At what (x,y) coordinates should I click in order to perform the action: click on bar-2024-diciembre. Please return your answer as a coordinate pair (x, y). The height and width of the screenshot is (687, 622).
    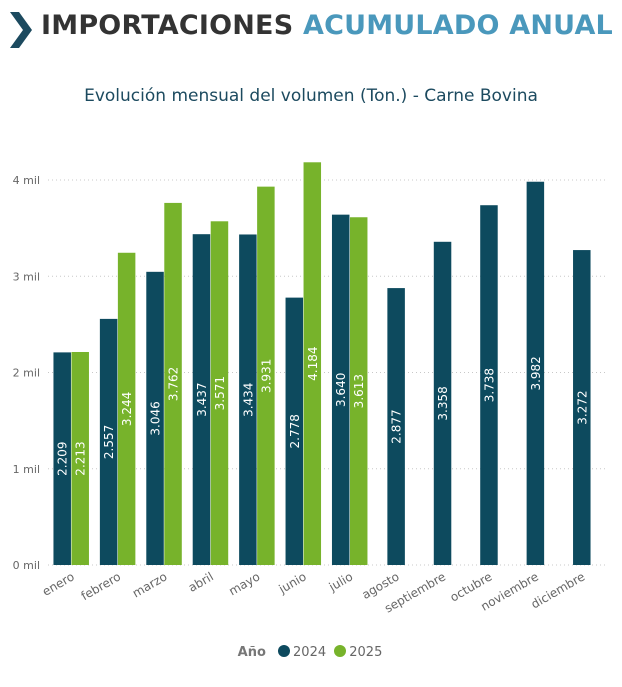
    Looking at the image, I should click on (582, 407).